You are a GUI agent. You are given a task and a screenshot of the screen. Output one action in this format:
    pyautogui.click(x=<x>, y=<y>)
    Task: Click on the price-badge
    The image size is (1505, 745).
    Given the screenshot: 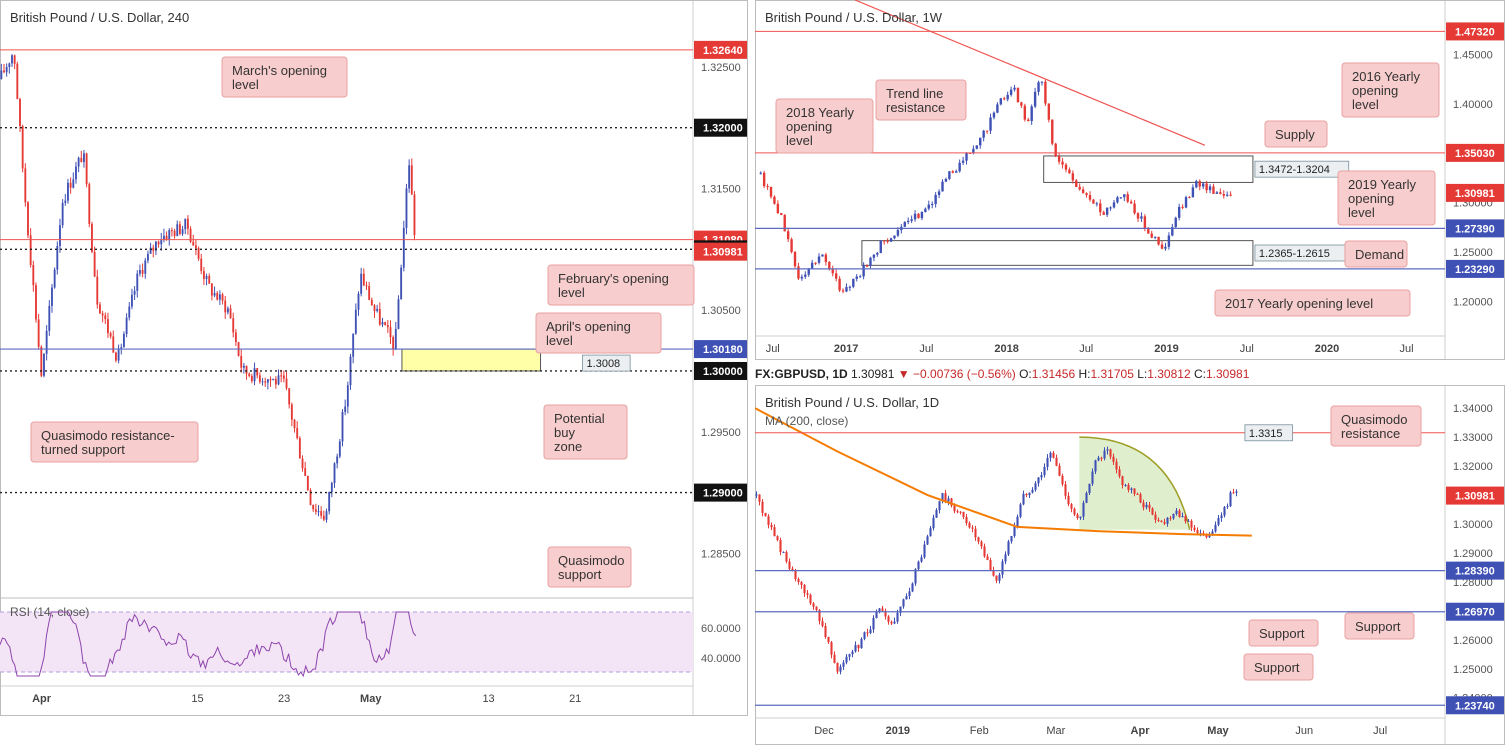 What is the action you would take?
    pyautogui.click(x=1475, y=495)
    